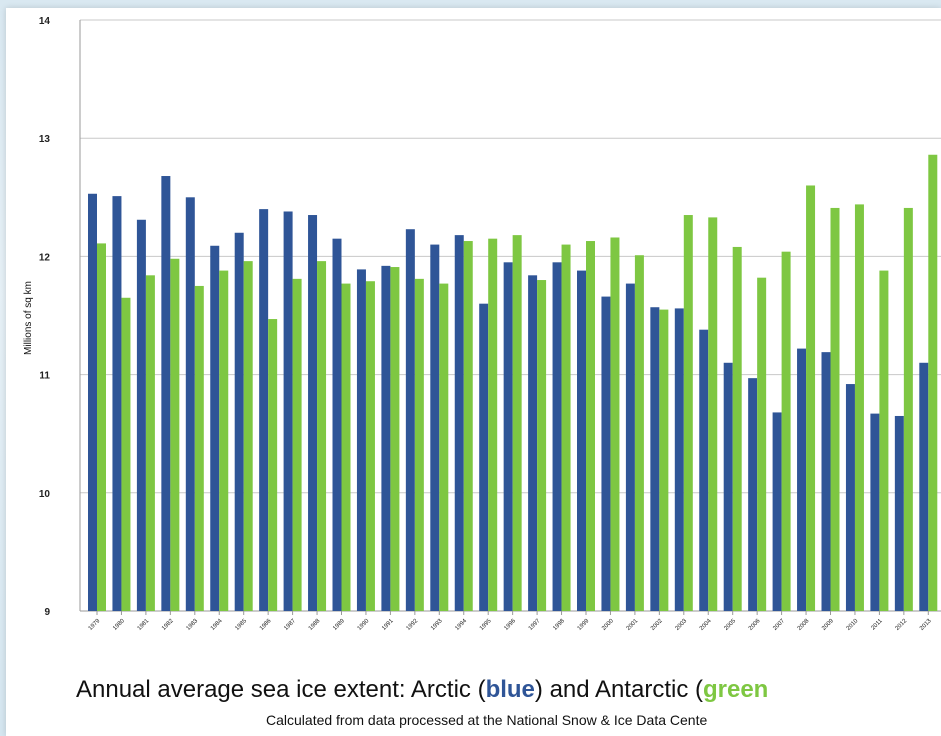  Describe the element at coordinates (95, 625) in the screenshot. I see `x-tick-label: 1979` at that location.